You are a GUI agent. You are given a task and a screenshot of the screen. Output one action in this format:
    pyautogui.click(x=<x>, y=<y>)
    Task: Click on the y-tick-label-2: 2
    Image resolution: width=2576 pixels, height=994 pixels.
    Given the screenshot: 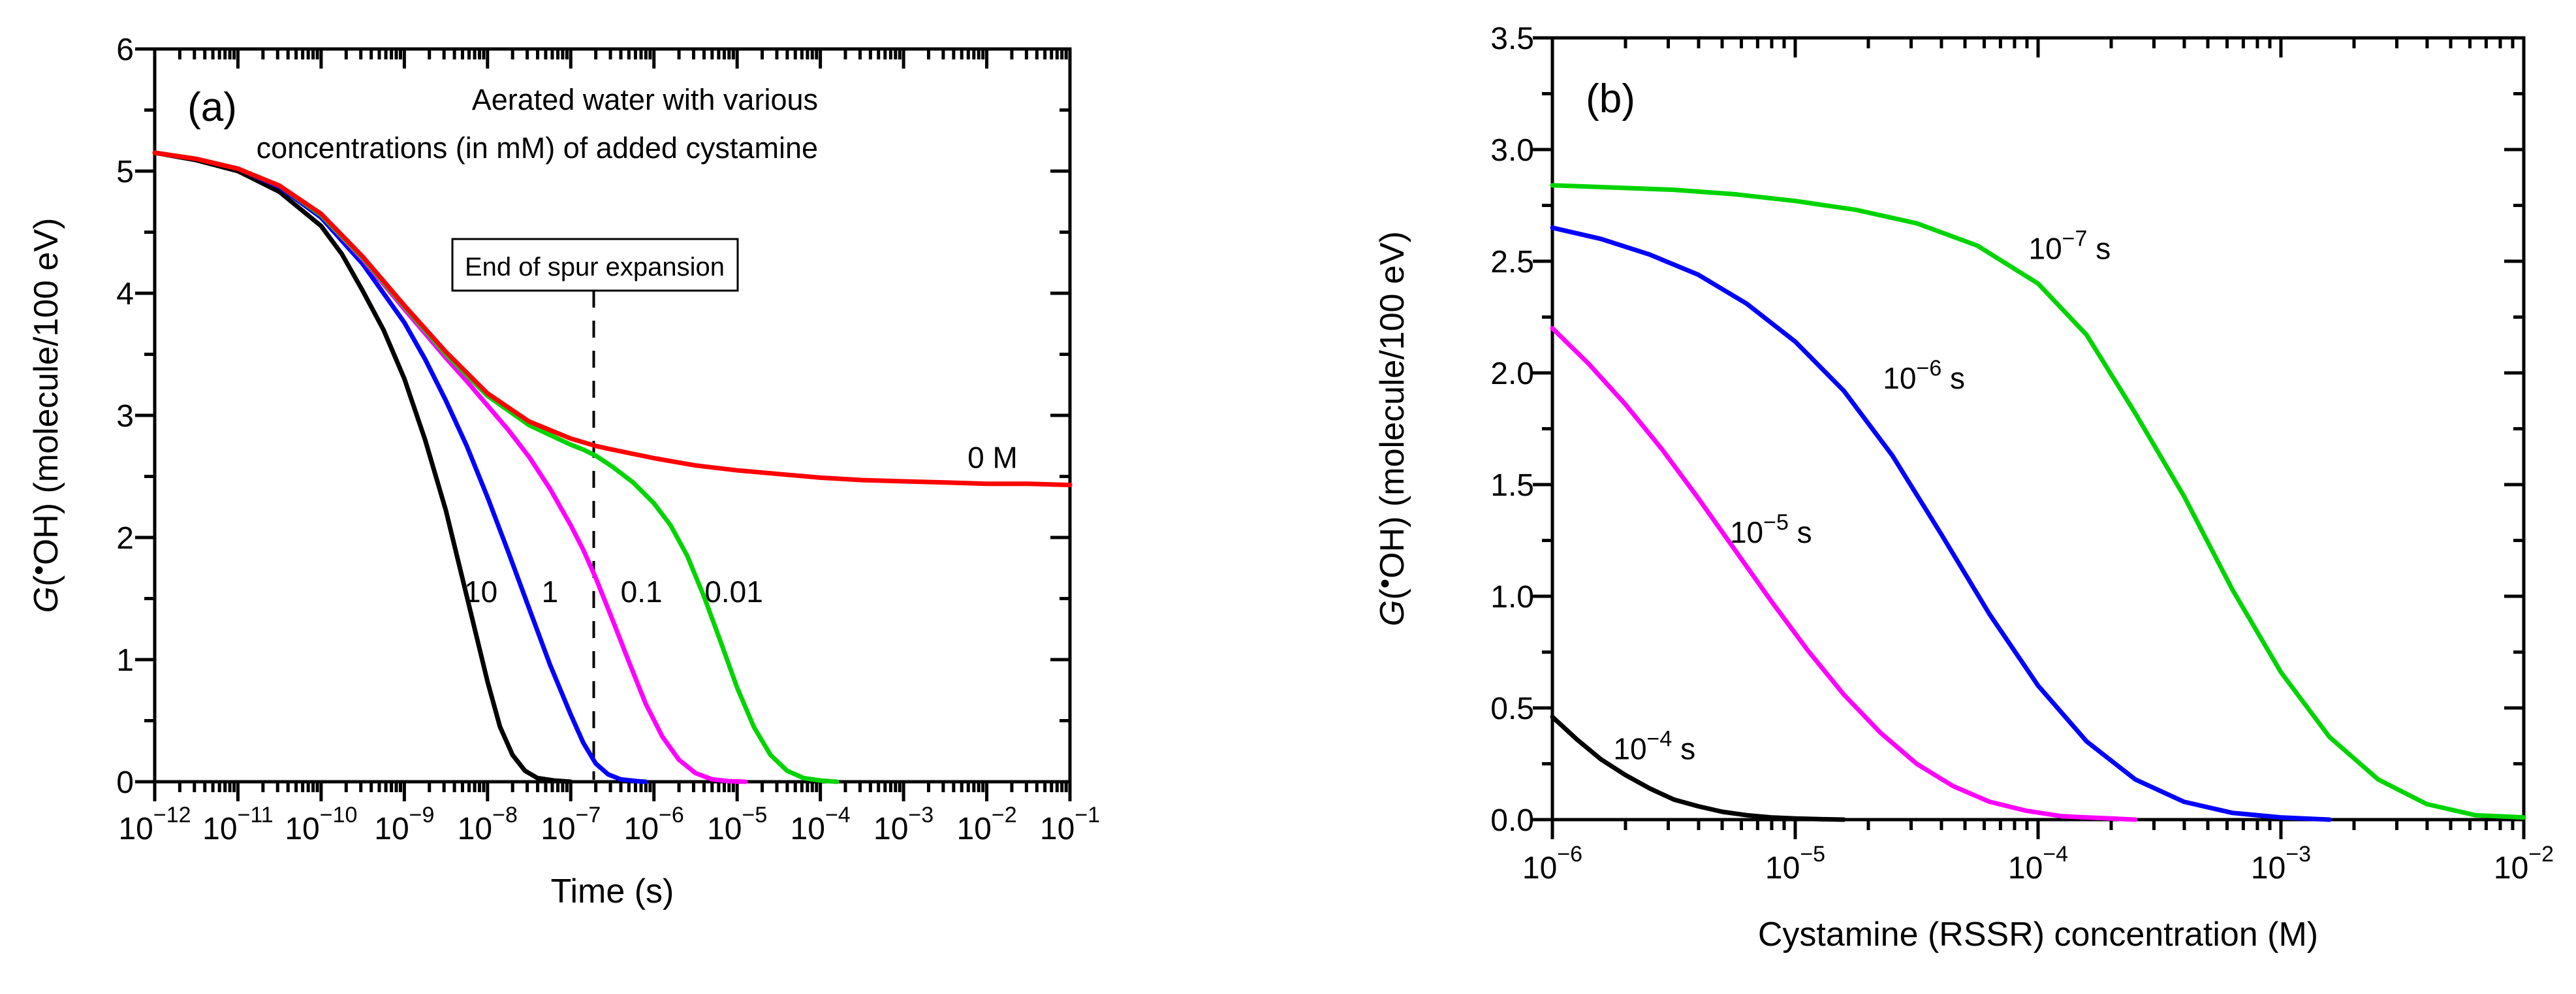 What is the action you would take?
    pyautogui.click(x=125, y=538)
    